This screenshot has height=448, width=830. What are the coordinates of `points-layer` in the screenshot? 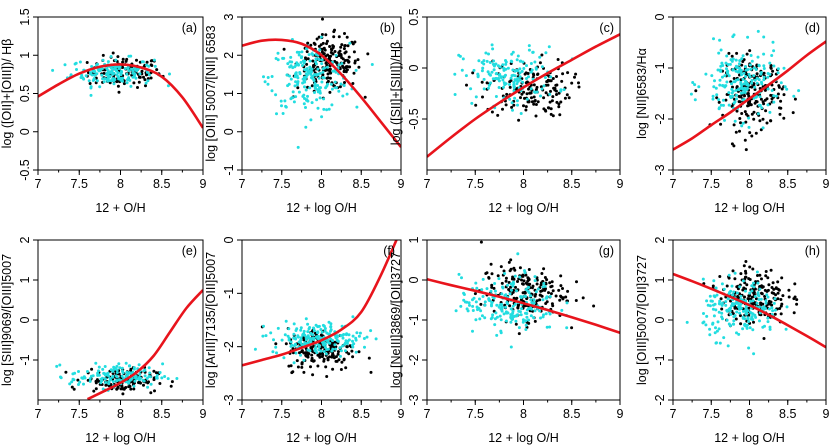 It's located at (129, 344).